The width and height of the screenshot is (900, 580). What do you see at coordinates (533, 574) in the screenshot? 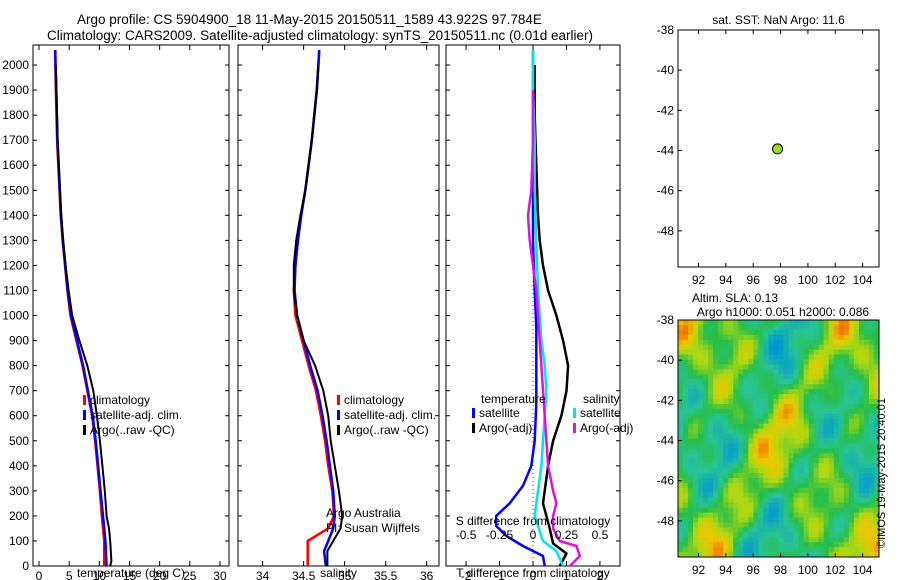
I see `x-tick-label: 0` at bounding box center [533, 574].